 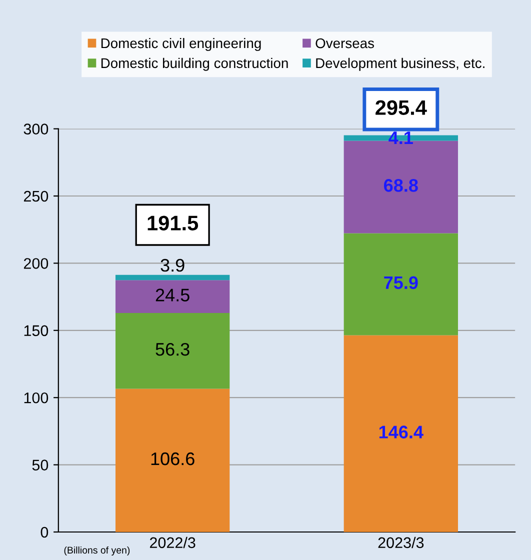 I want to click on data-label: 146.4, so click(x=401, y=432).